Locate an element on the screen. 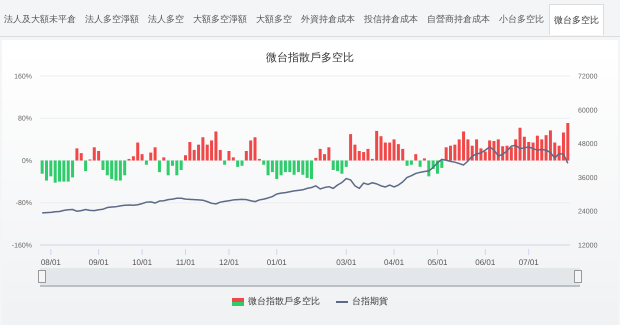 Image resolution: width=620 pixels, height=325 pixels. x-tick-label: 06/01 is located at coordinates (485, 262).